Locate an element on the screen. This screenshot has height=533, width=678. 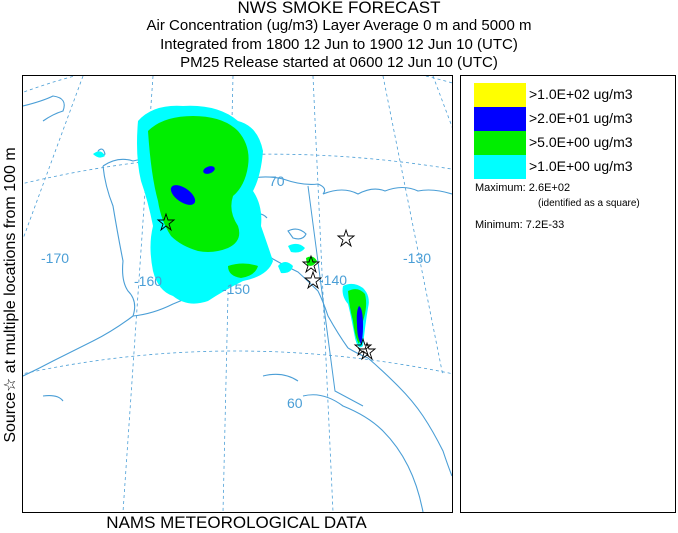
legend-swatch-blue is located at coordinates (500, 119).